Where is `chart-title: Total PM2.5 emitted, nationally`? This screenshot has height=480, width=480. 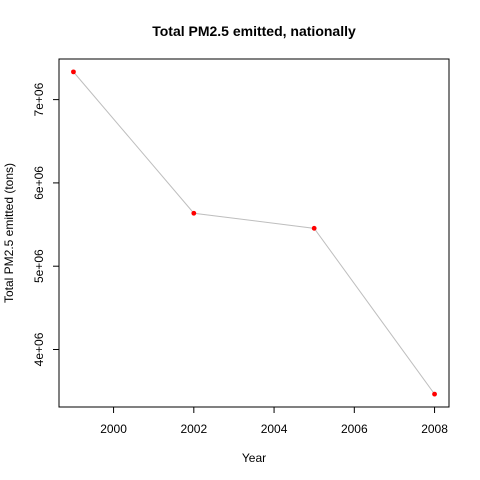 chart-title: Total PM2.5 emitted, nationally is located at coordinates (254, 31).